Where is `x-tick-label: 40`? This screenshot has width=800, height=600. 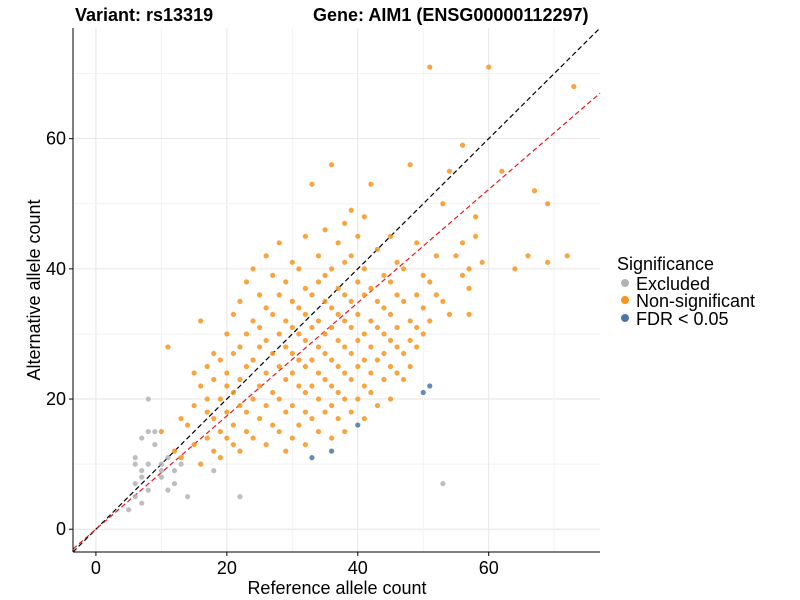
x-tick-label: 40 is located at coordinates (358, 568).